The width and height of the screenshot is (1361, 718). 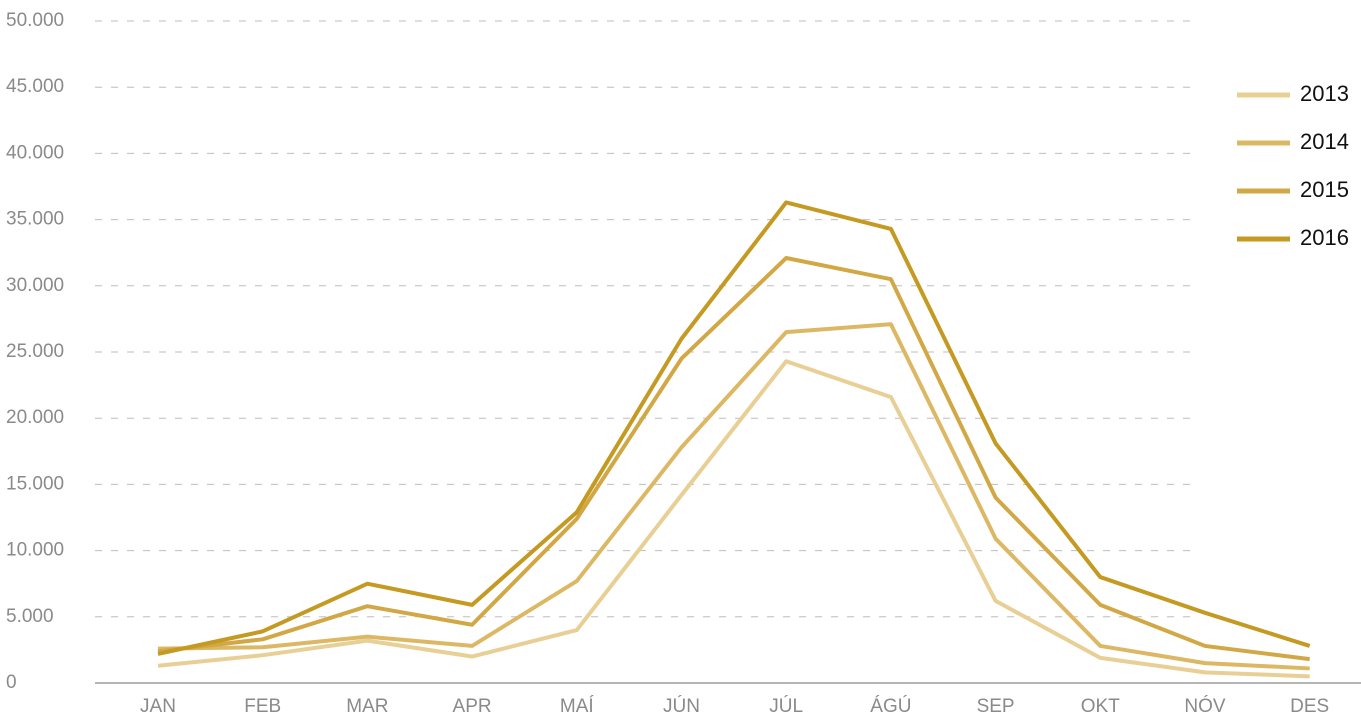 What do you see at coordinates (262, 706) in the screenshot?
I see `x-tick-label: FEB` at bounding box center [262, 706].